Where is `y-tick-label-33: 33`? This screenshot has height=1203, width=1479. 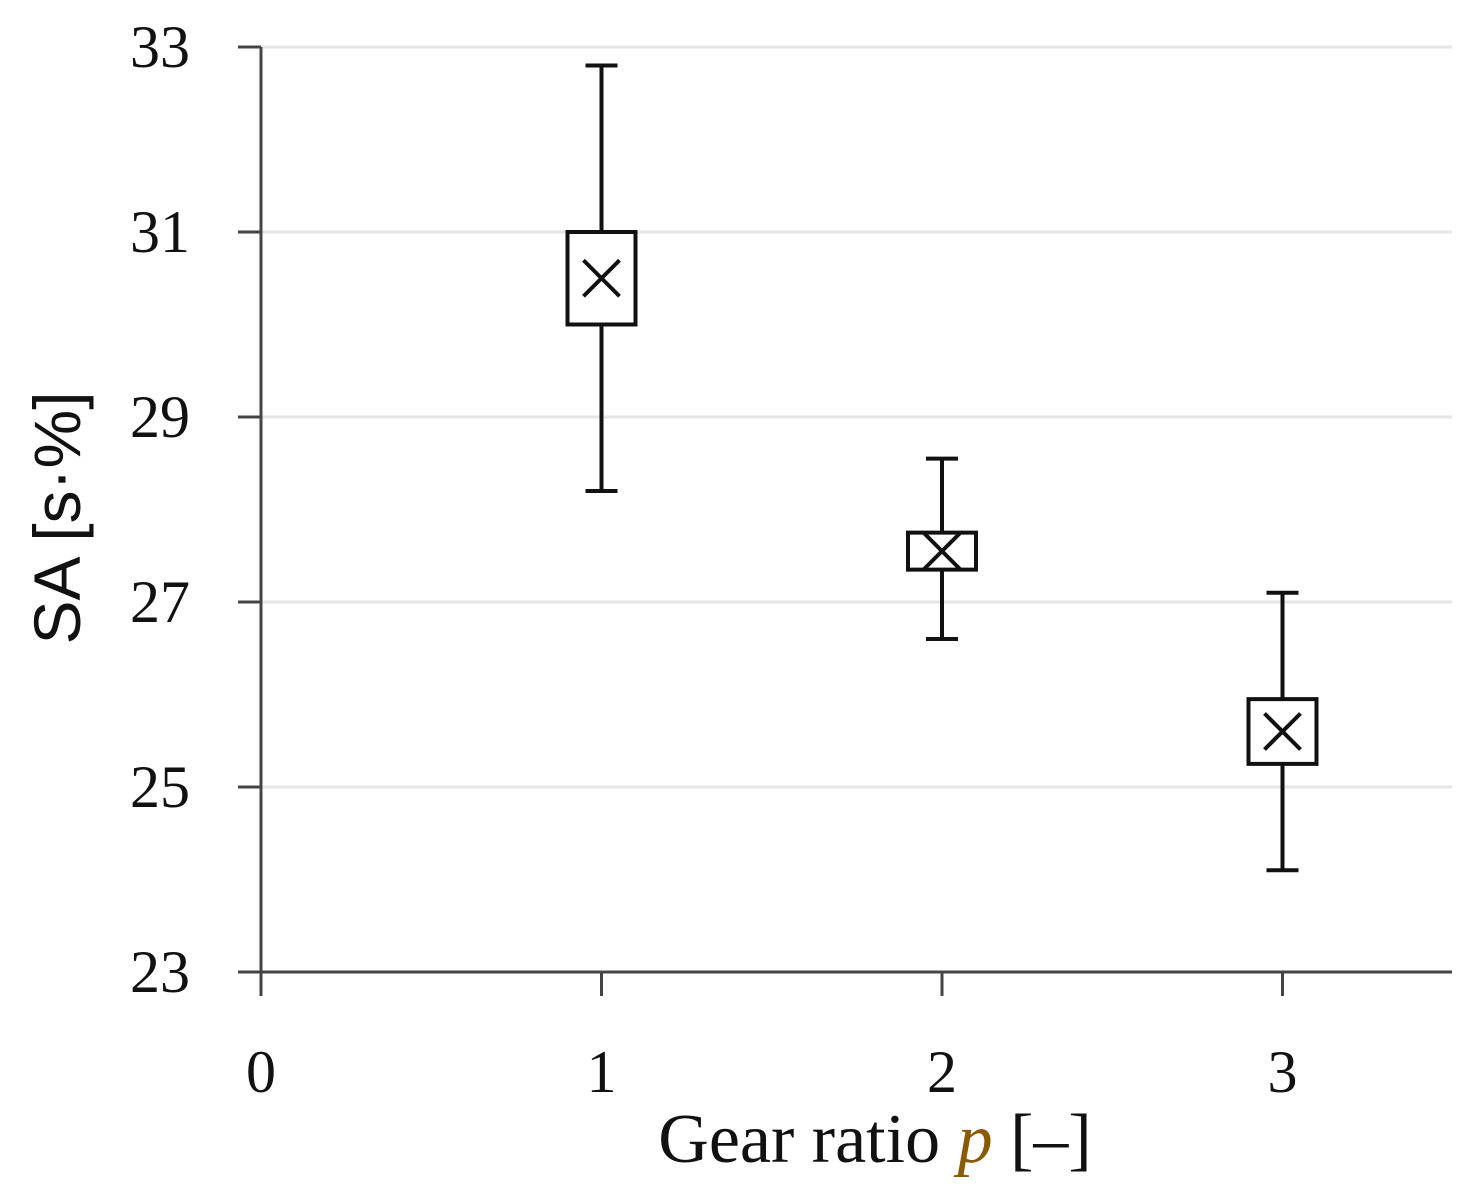 y-tick-label-33: 33 is located at coordinates (160, 47).